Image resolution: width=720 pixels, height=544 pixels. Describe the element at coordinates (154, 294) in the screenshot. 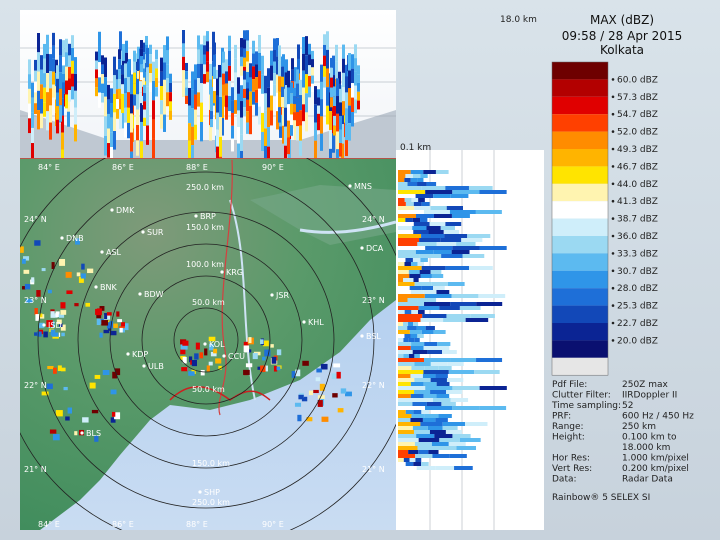

I see `city-label: BDW` at that location.